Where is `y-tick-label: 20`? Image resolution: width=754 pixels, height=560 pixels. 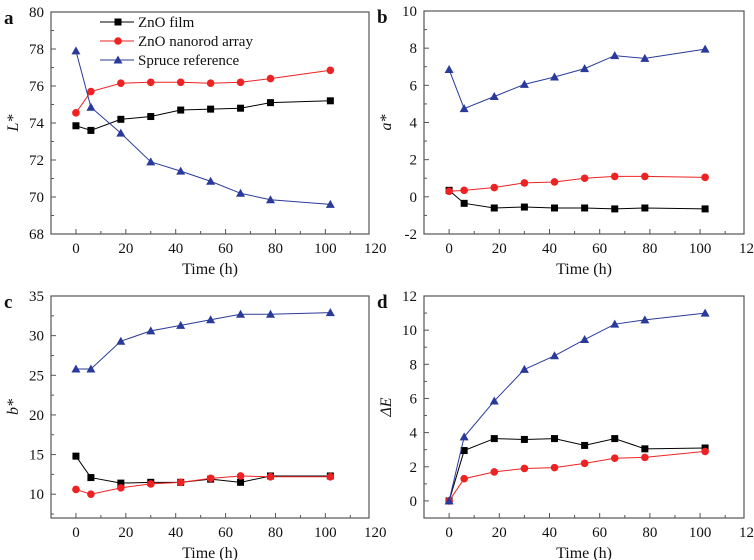
y-tick-label: 20 is located at coordinates (36, 416).